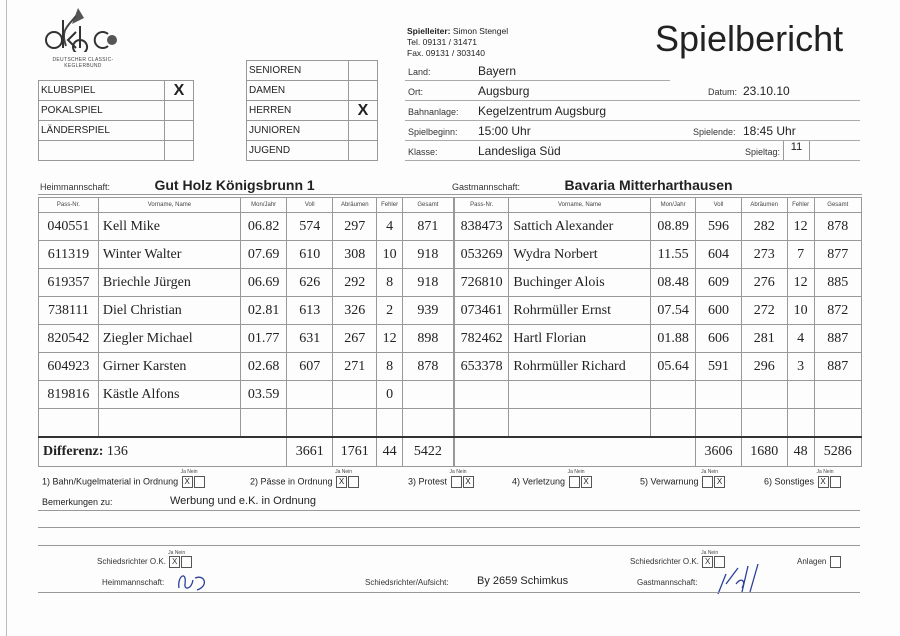 The width and height of the screenshot is (900, 636). What do you see at coordinates (764, 254) in the screenshot?
I see `cell: 273` at bounding box center [764, 254].